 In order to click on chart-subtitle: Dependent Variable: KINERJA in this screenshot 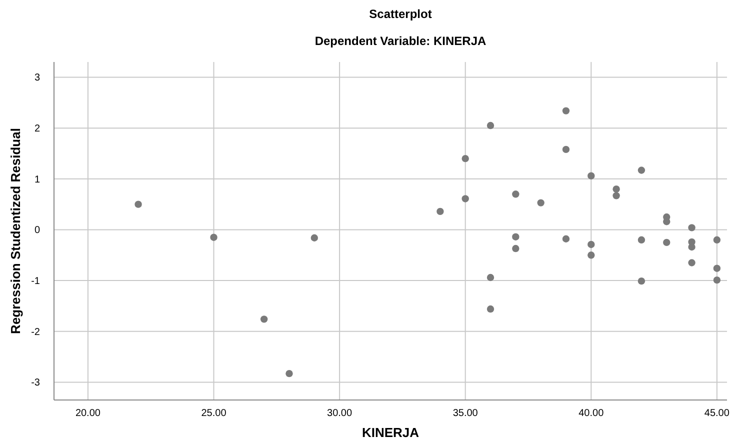, I will do `click(400, 41)`.